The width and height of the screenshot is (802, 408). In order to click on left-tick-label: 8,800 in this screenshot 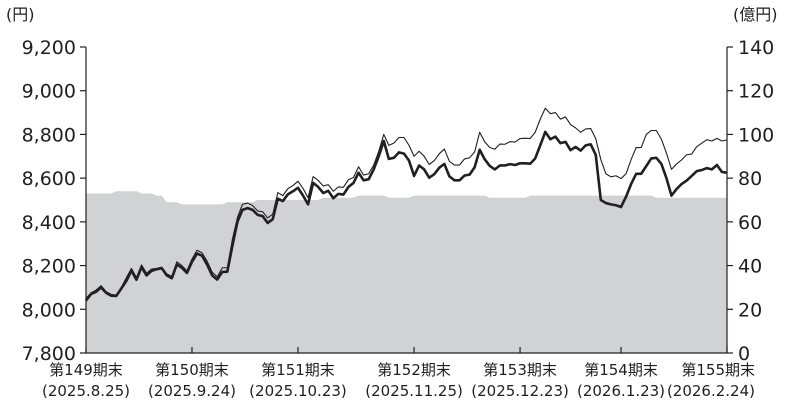, I will do `click(49, 135)`.